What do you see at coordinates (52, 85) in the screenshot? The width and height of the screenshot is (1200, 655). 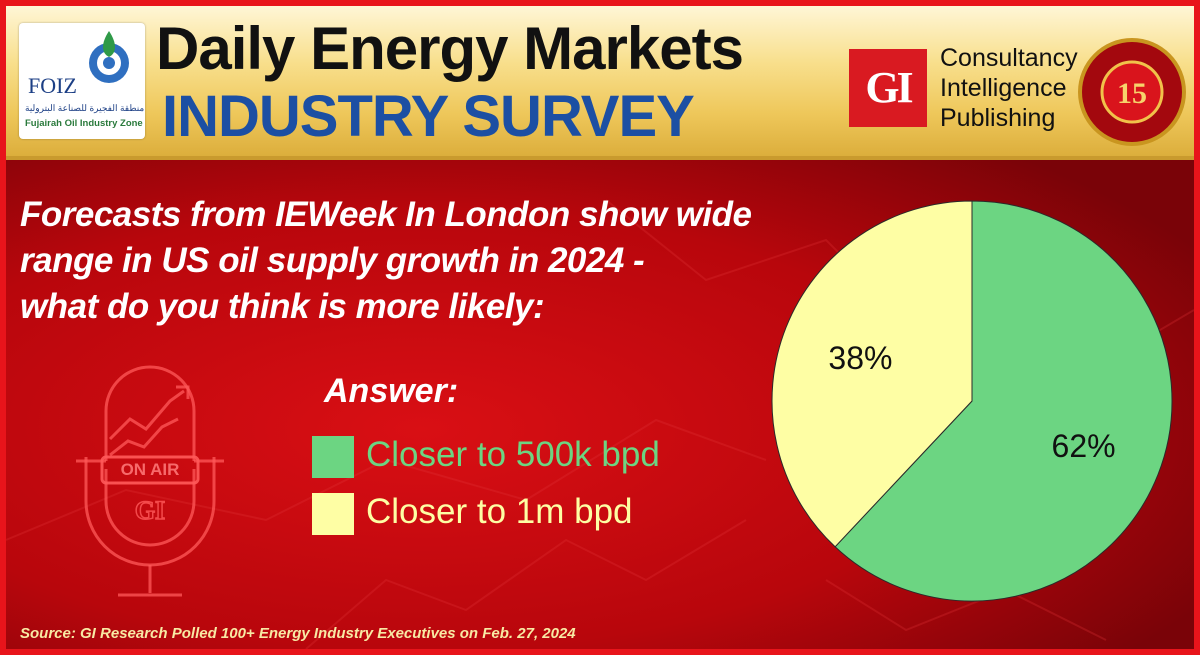 I see `foiz-abbreviation: FOIZ` at bounding box center [52, 85].